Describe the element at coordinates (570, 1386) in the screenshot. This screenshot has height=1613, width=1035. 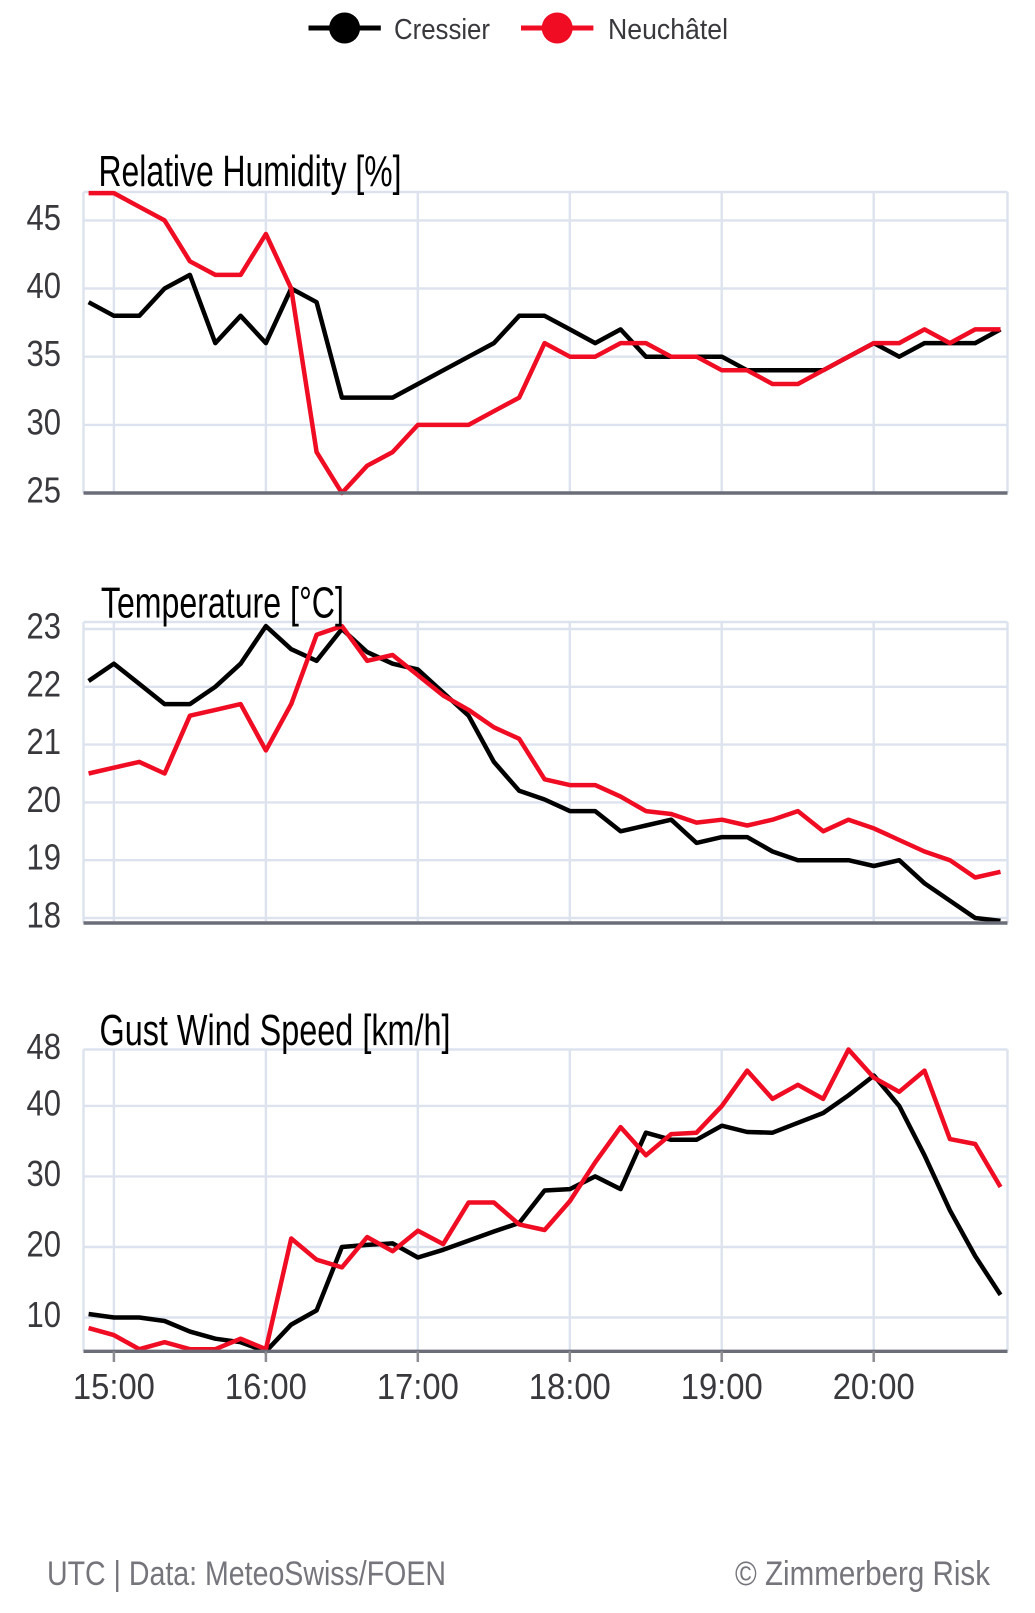
I see `svg-text: 18:00` at that location.